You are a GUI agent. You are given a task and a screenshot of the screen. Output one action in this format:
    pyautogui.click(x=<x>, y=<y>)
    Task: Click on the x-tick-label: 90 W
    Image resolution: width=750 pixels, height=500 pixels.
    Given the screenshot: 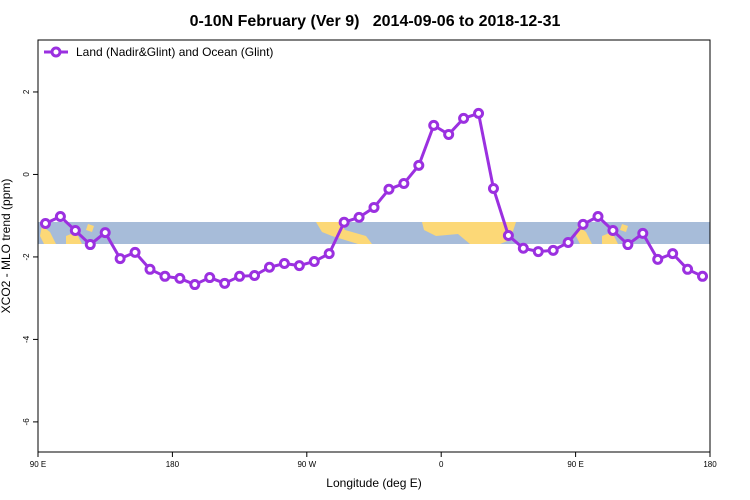 What is the action you would take?
    pyautogui.click(x=306, y=464)
    